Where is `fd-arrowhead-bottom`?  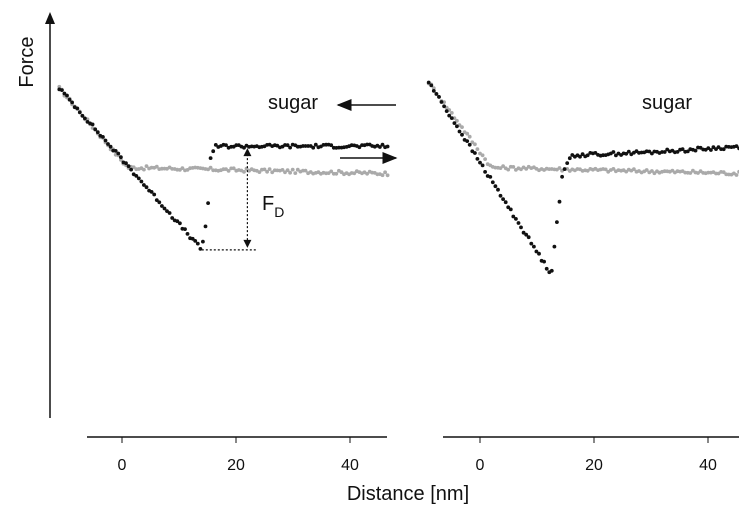
fd-arrowhead-bottom is located at coordinates (247, 243).